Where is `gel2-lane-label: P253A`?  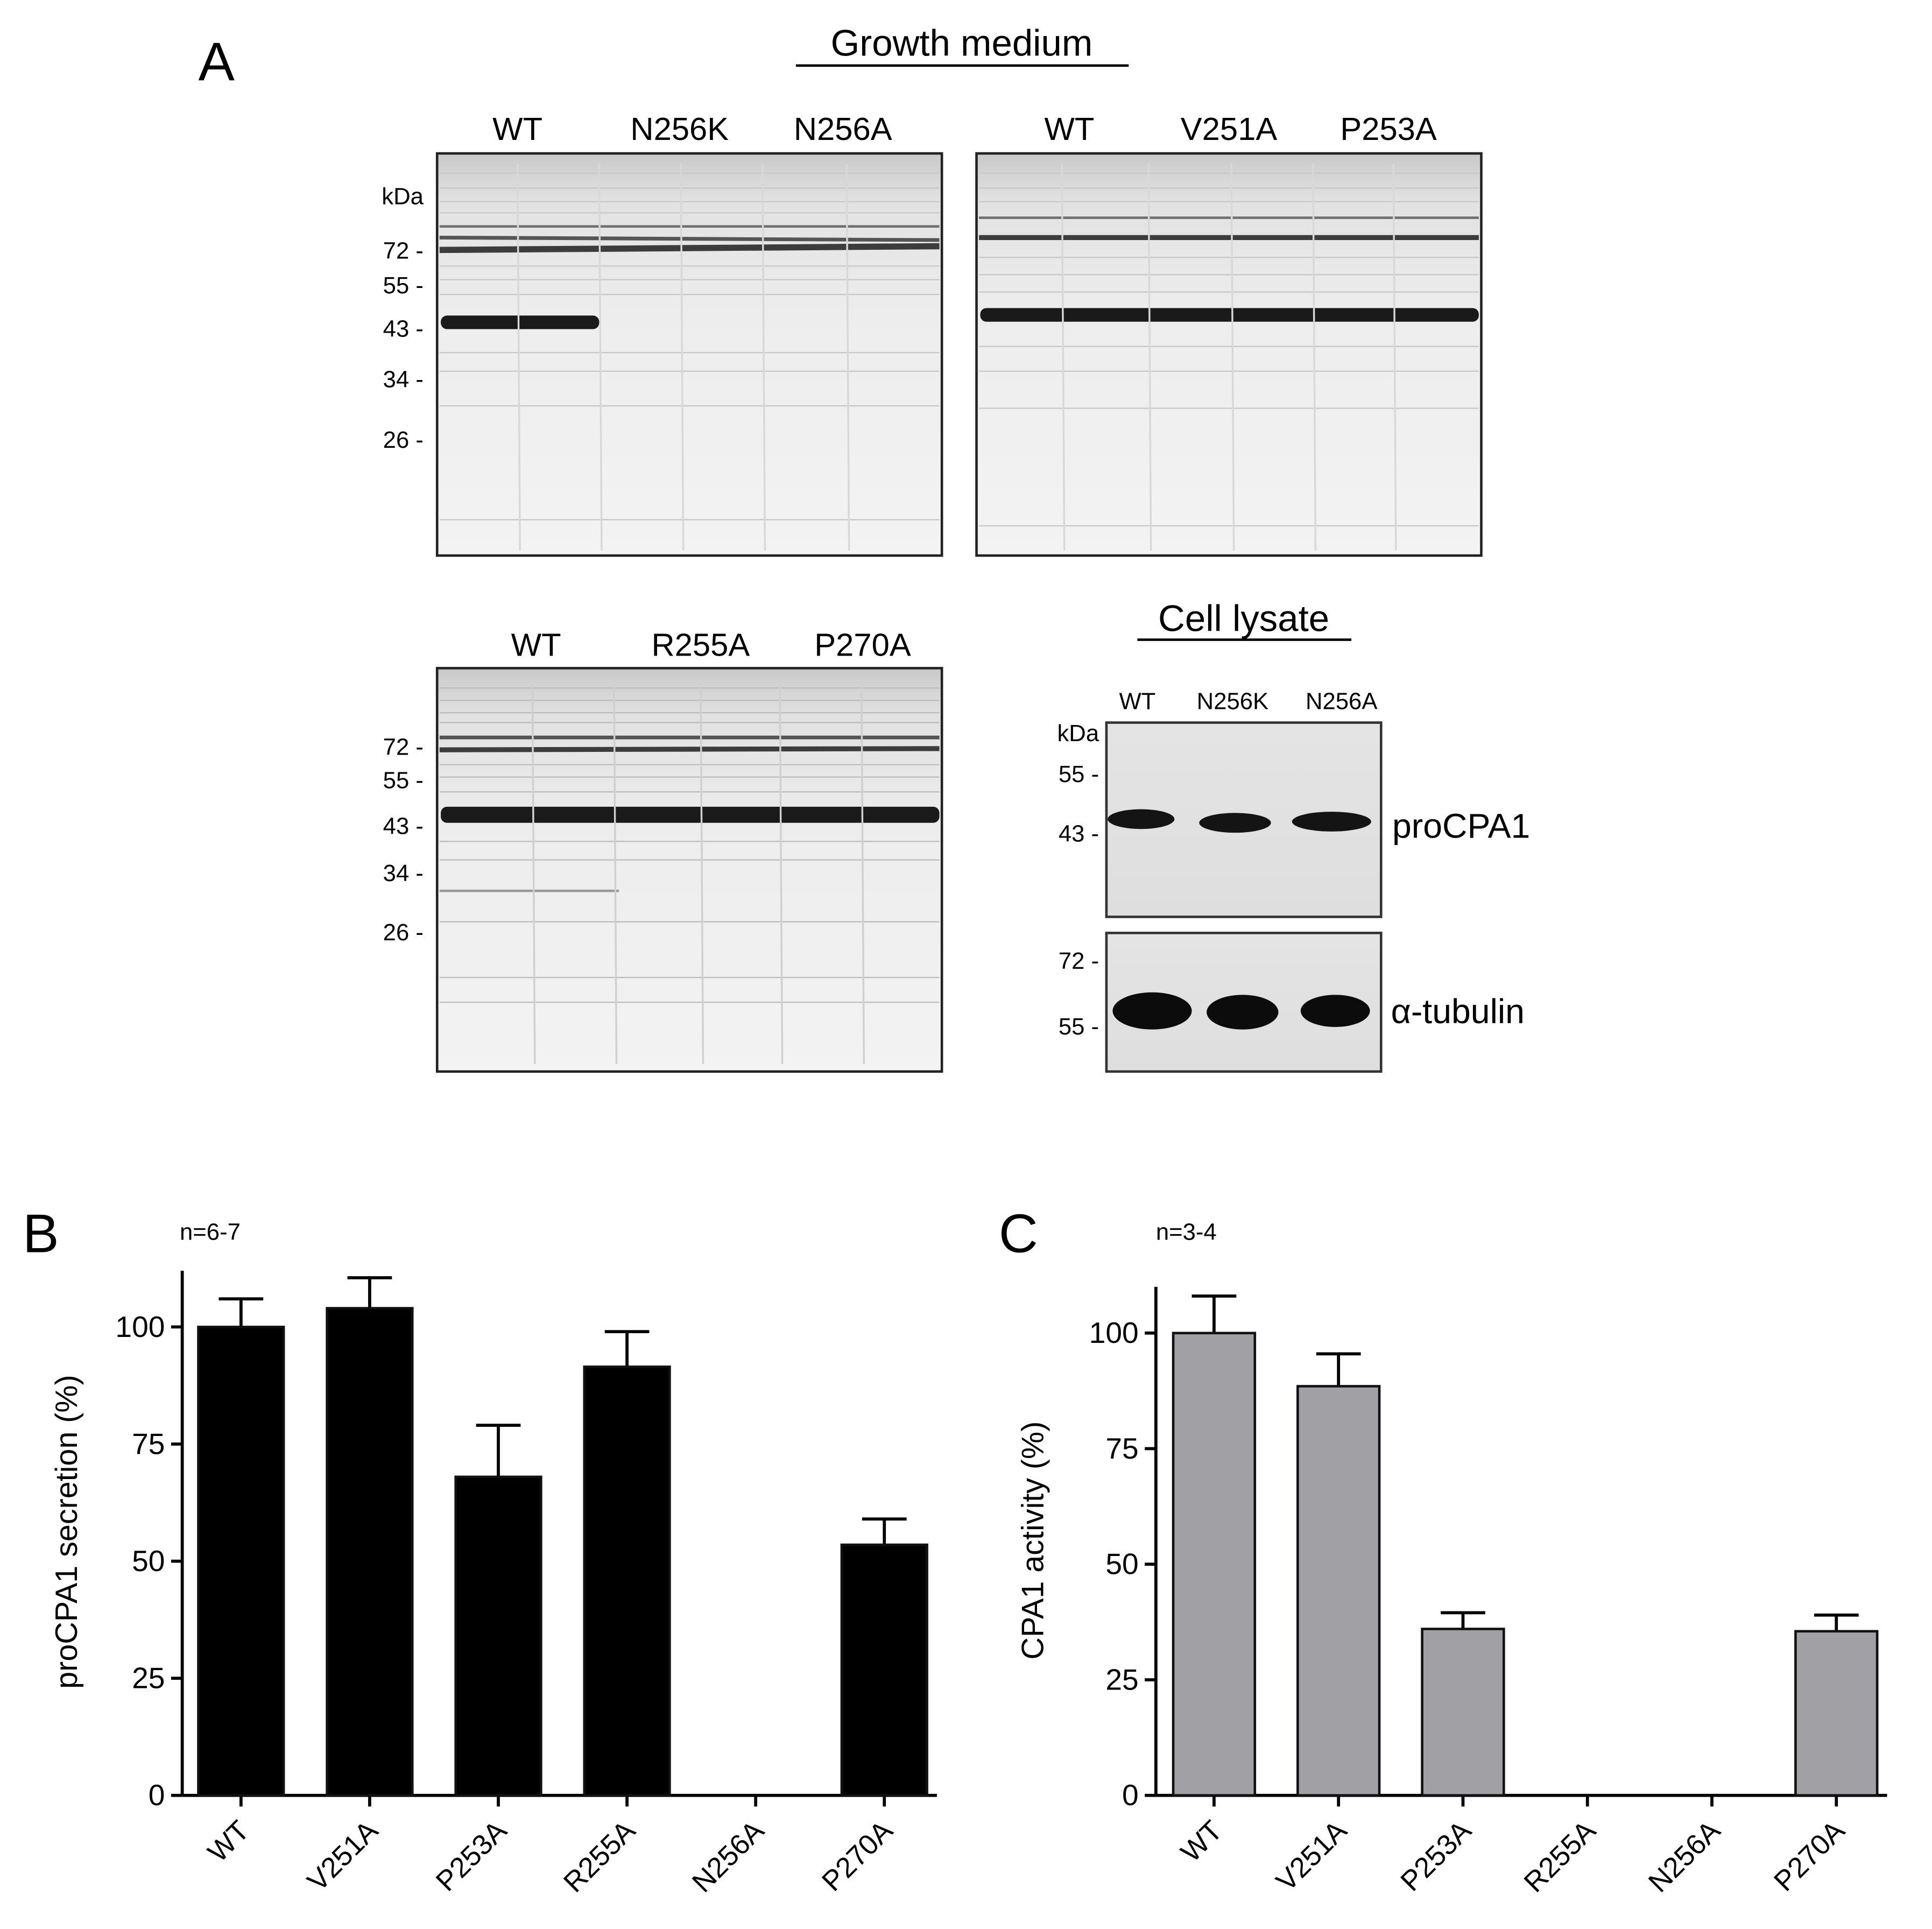
gel2-lane-label: P253A is located at coordinates (1388, 129).